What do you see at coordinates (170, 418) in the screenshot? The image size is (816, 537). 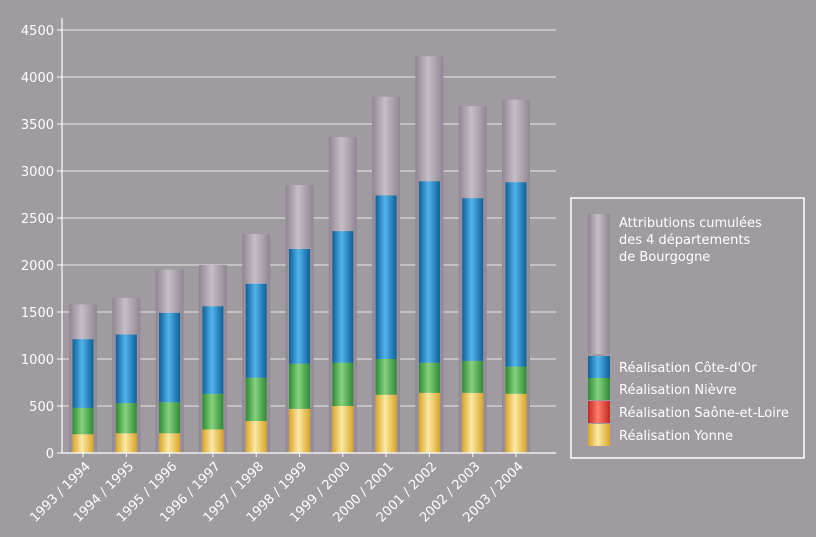 I see `bar-realisation-nievre-1995-1996` at bounding box center [170, 418].